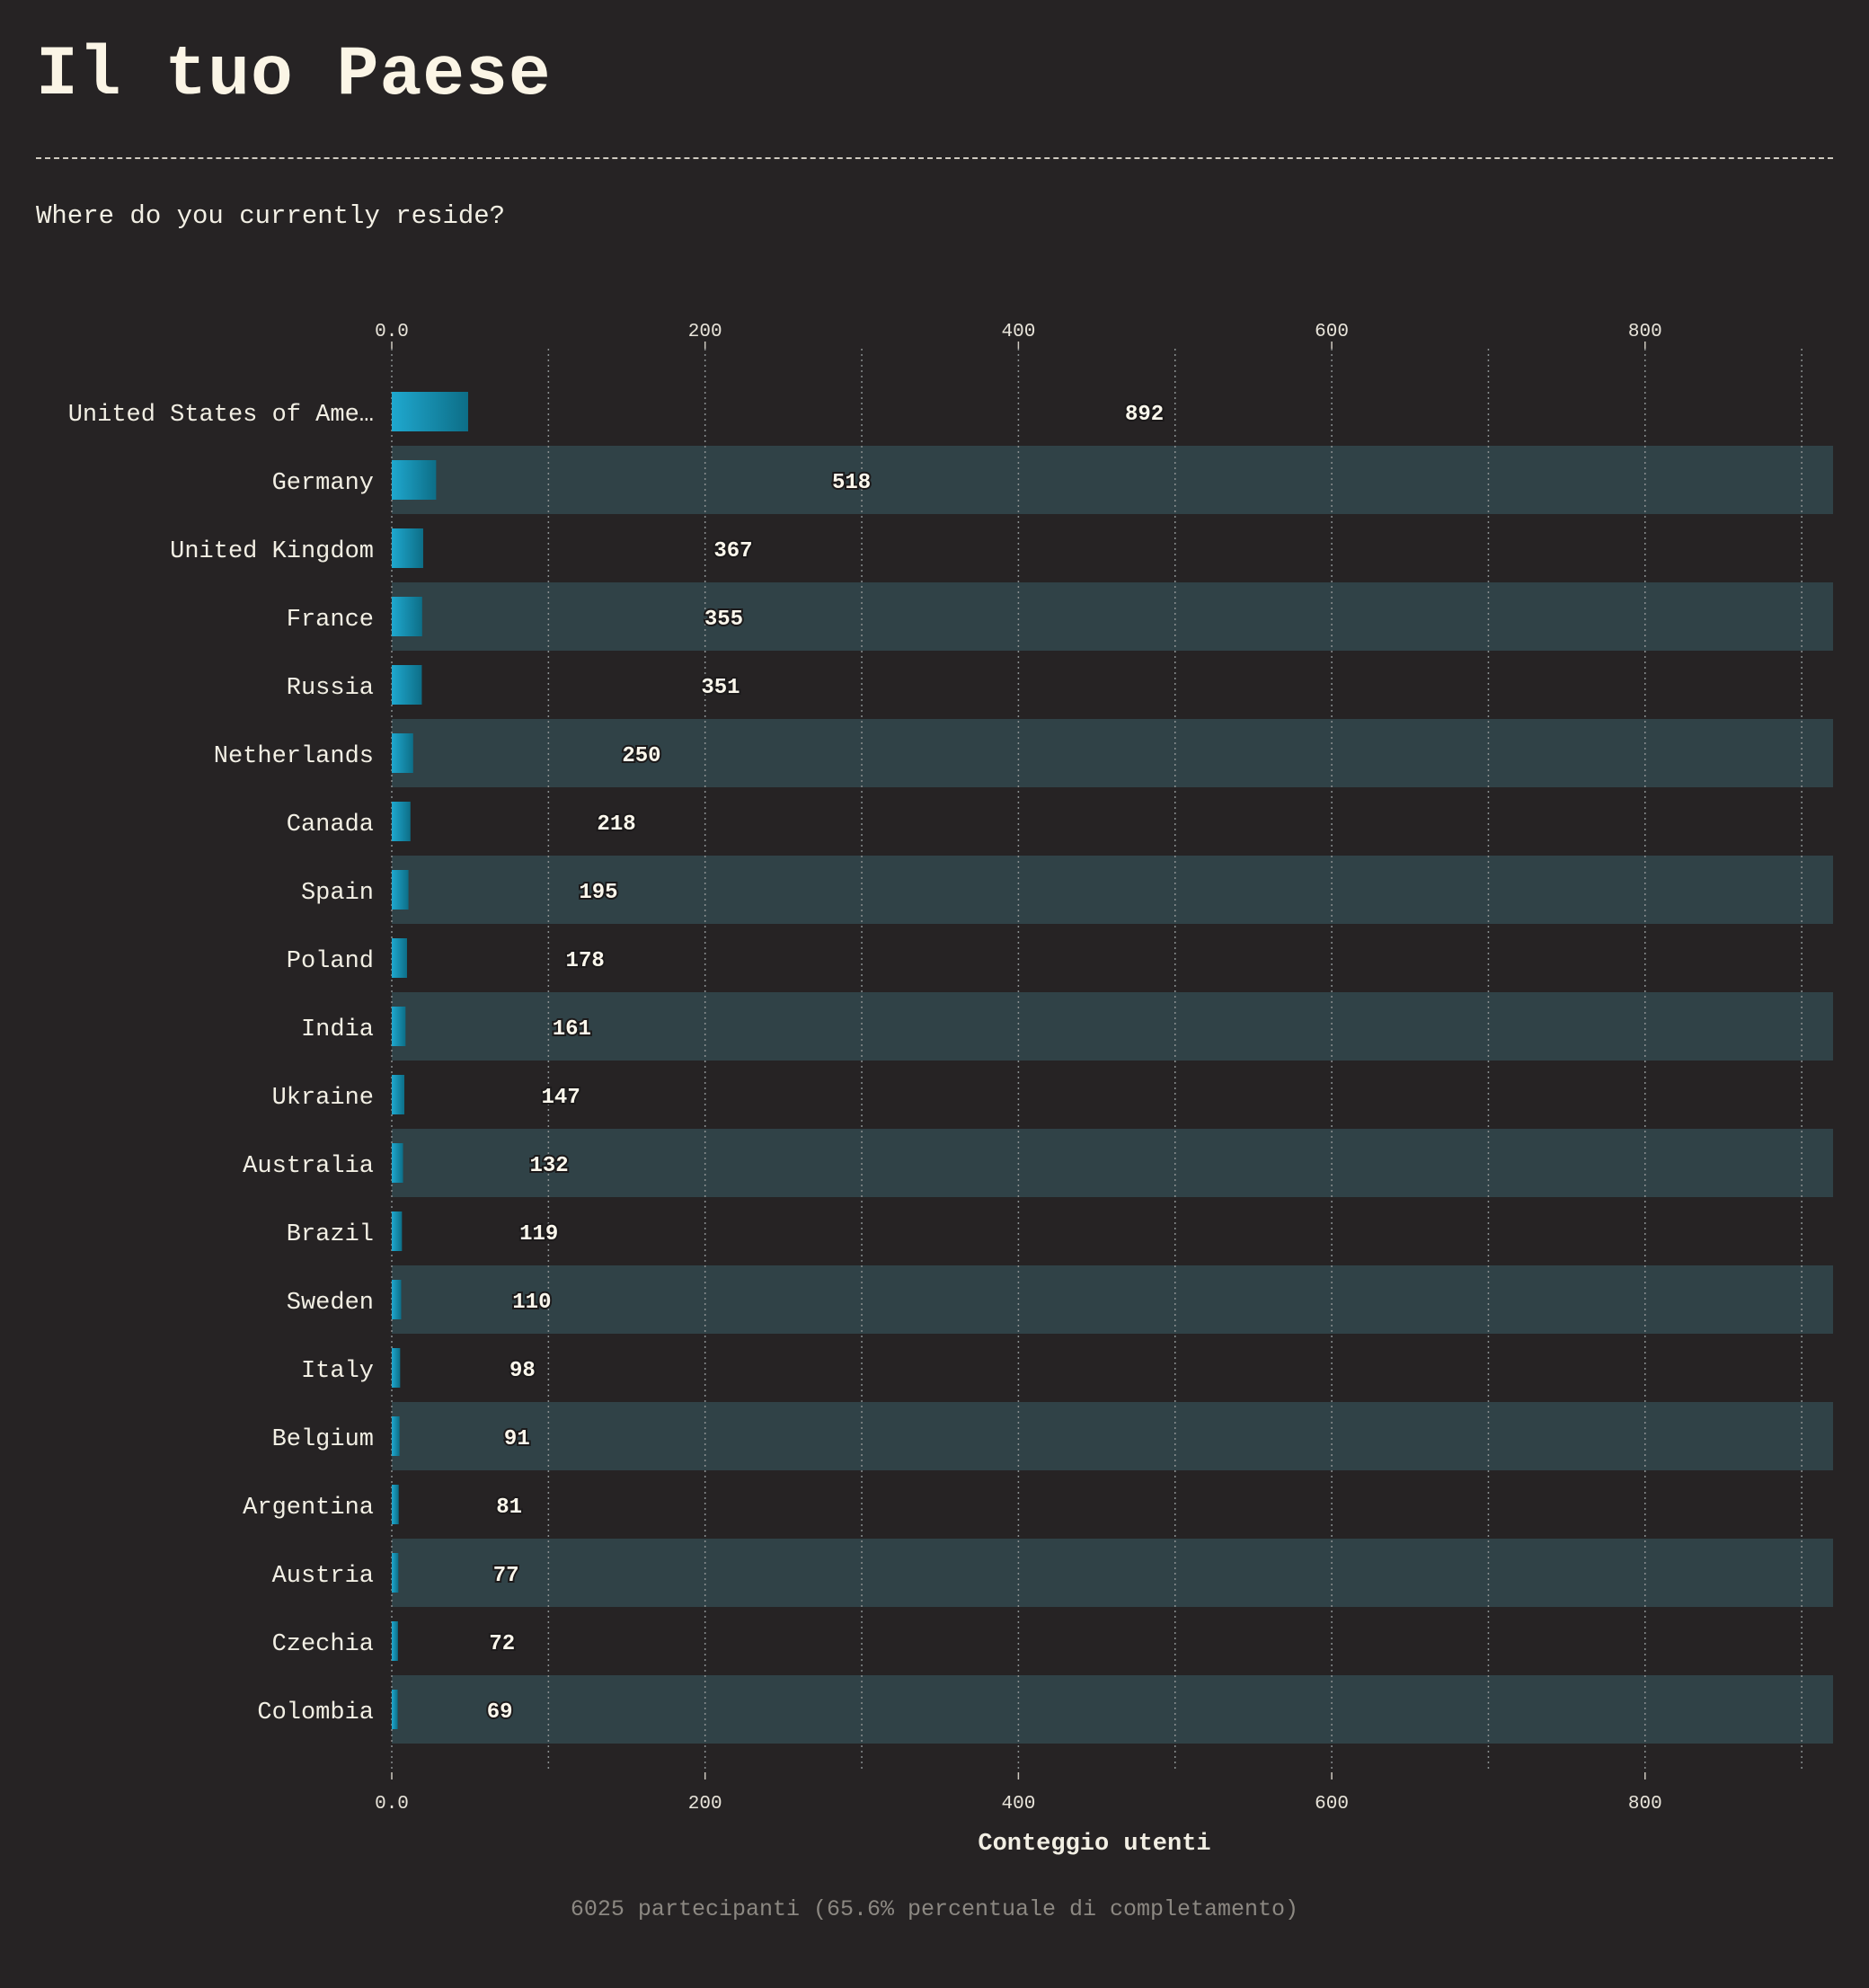  Describe the element at coordinates (721, 688) in the screenshot. I see `value-label: 351` at that location.